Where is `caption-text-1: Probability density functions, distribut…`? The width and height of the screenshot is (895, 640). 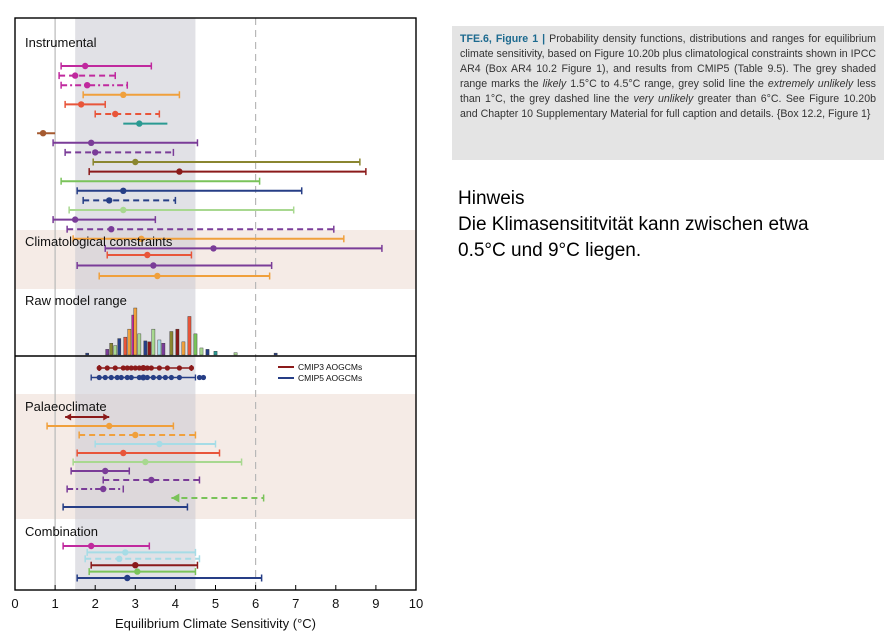 caption-text-1: Probability density functions, distribut… is located at coordinates (668, 61).